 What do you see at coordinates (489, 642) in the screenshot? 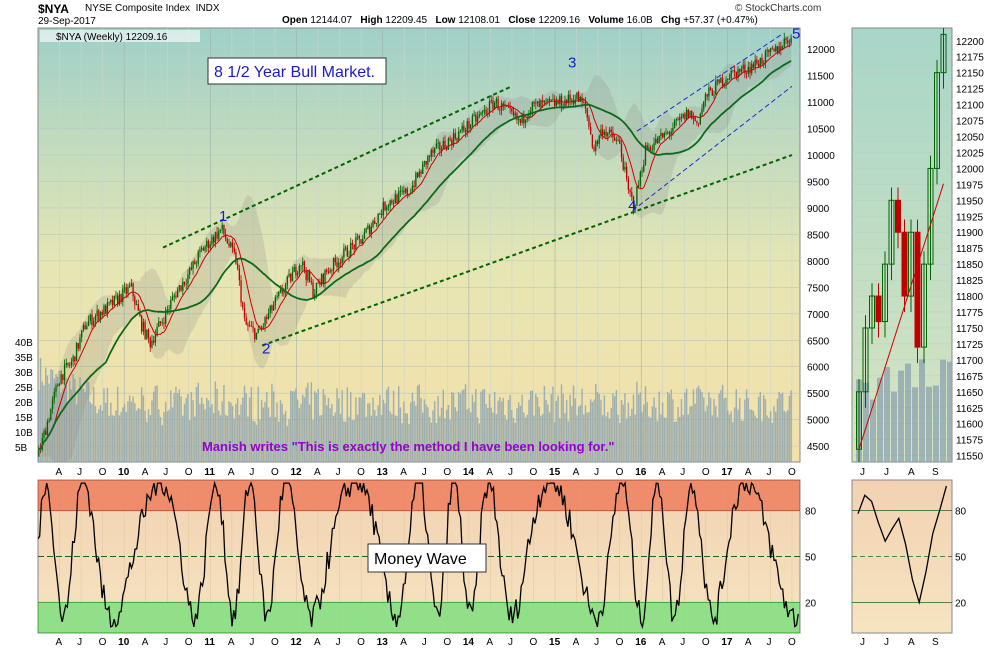
I see `oscillator-time-tick-label: A` at bounding box center [489, 642].